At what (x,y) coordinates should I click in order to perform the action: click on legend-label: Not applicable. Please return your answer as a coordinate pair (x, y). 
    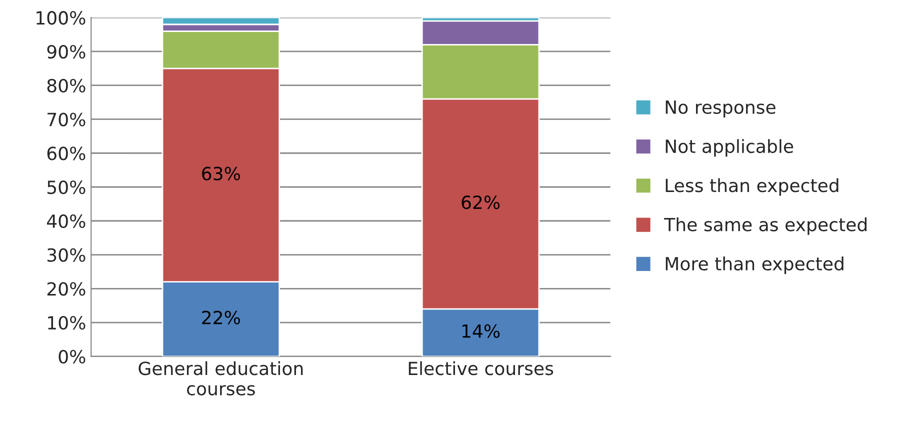
    Looking at the image, I should click on (730, 148).